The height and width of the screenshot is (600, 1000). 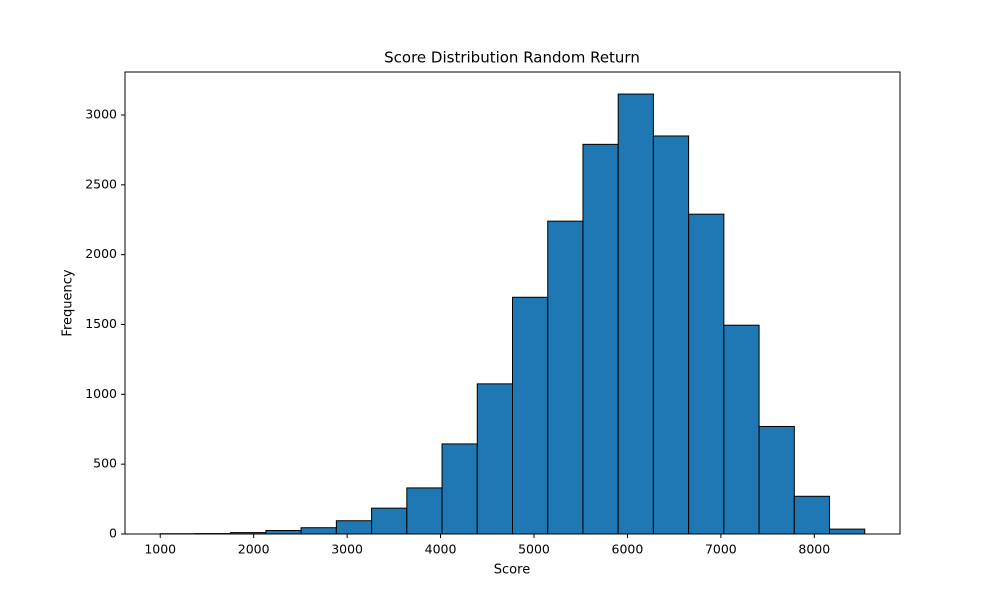 I want to click on chart-title: Score Distribution Random Return, so click(x=512, y=58).